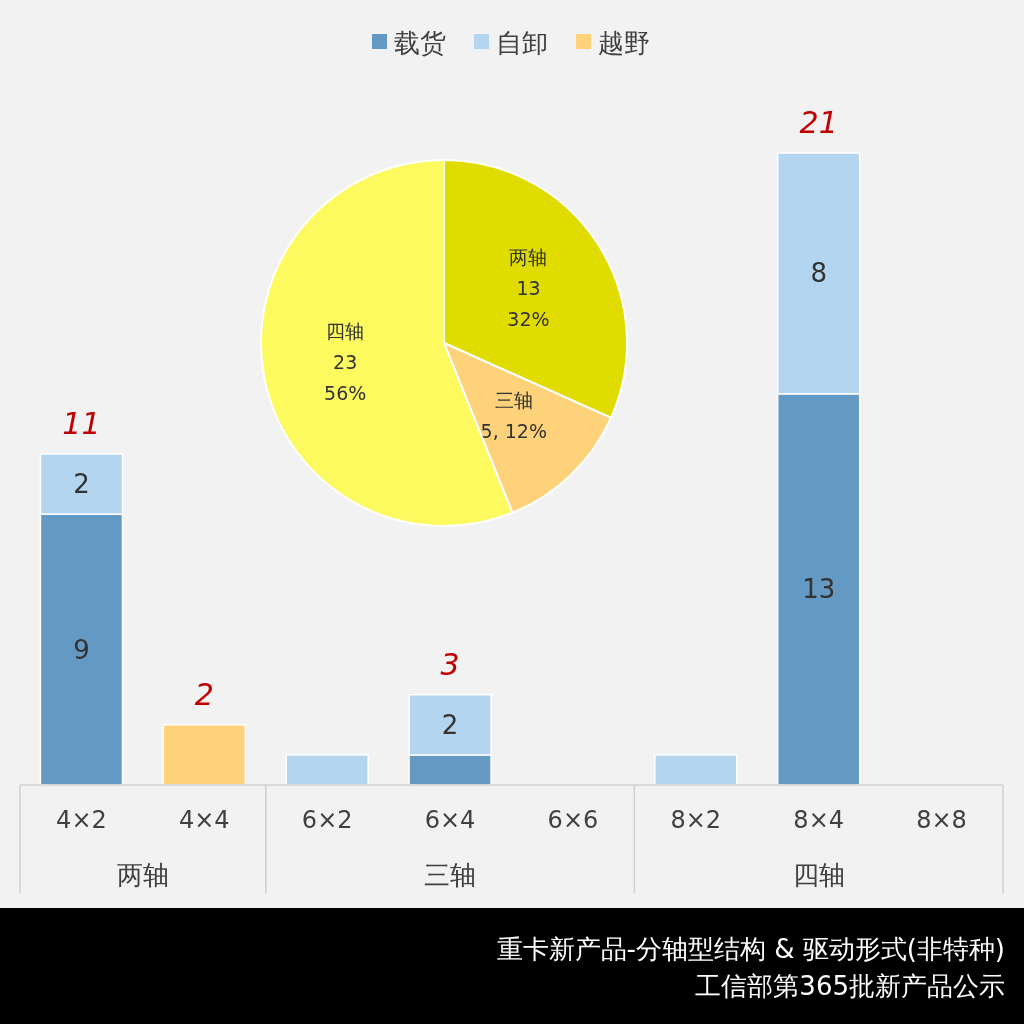 This screenshot has height=1024, width=1024. What do you see at coordinates (528, 257) in the screenshot?
I see `slice-label: 两轴` at bounding box center [528, 257].